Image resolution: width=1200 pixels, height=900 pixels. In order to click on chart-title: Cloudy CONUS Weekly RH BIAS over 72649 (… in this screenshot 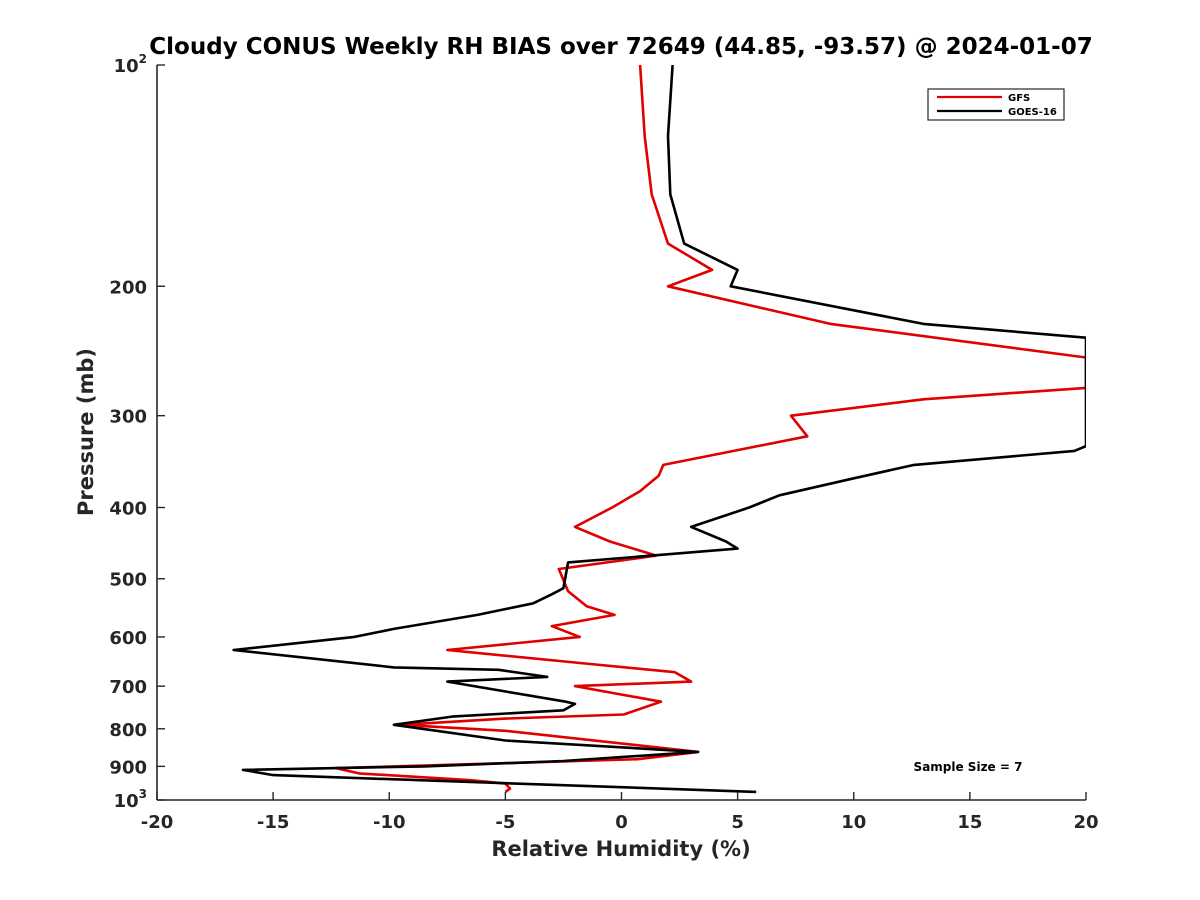, I will do `click(620, 47)`.